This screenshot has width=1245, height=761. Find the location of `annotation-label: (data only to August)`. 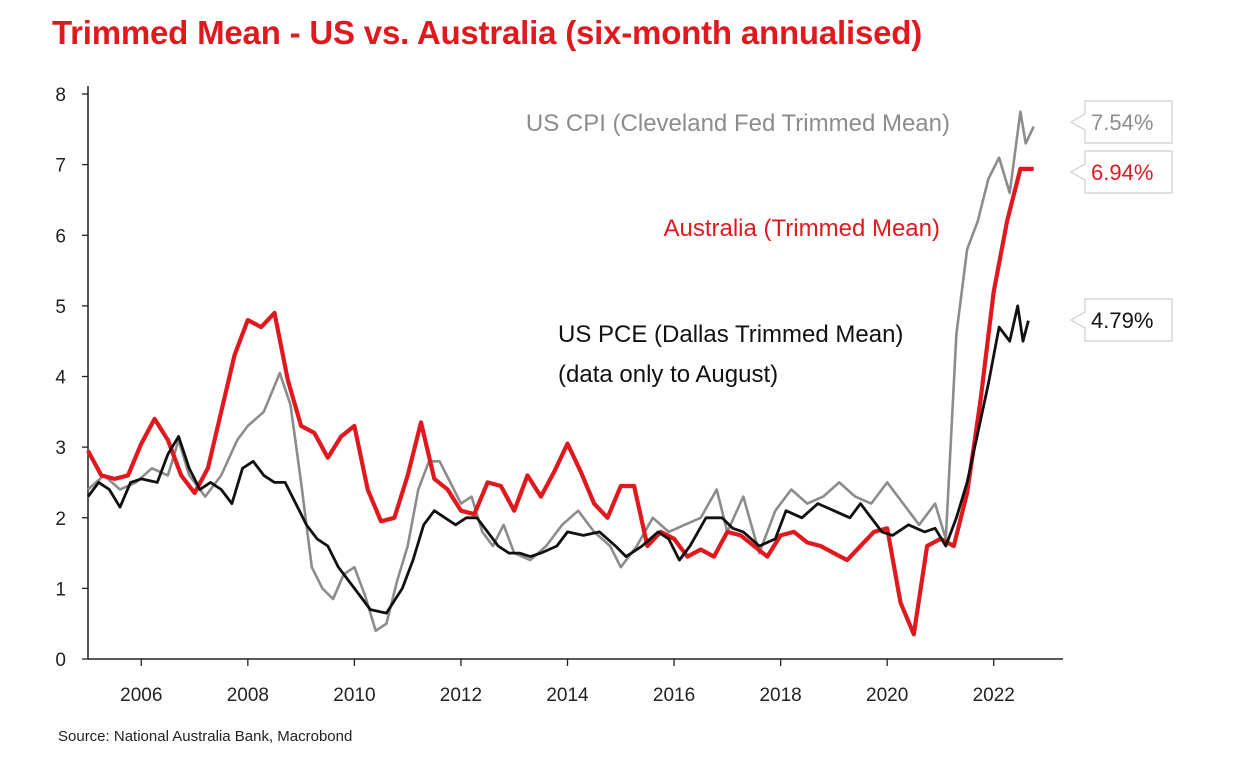

annotation-label: (data only to August) is located at coordinates (668, 374).